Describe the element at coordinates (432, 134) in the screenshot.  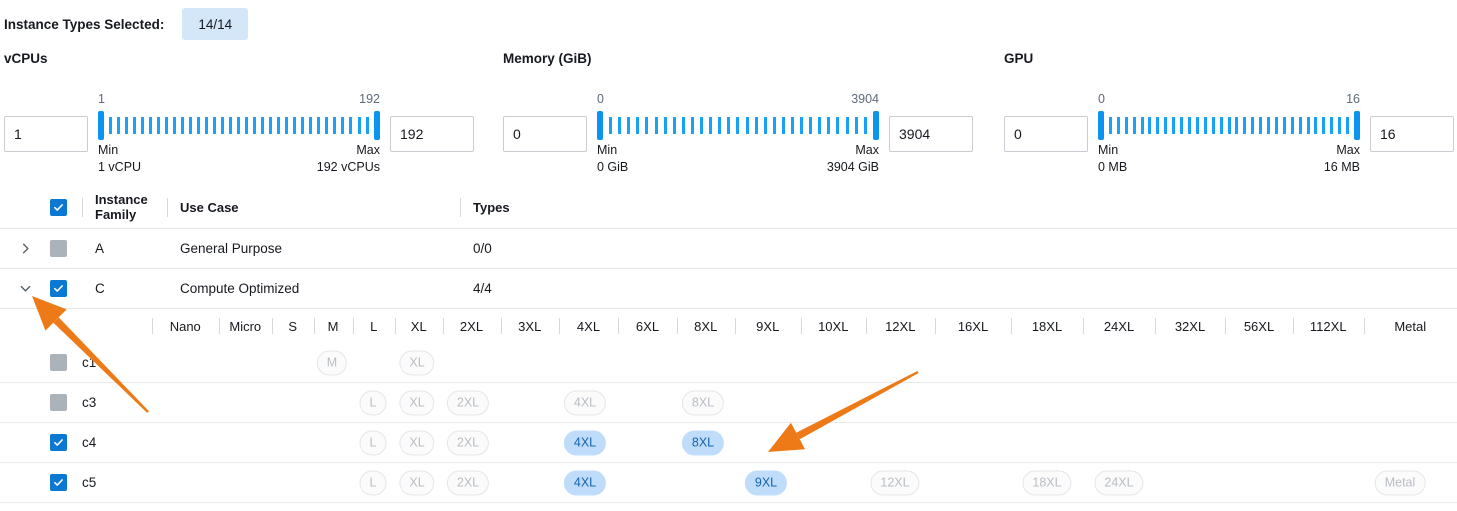
I see `vcpus-max-input` at that location.